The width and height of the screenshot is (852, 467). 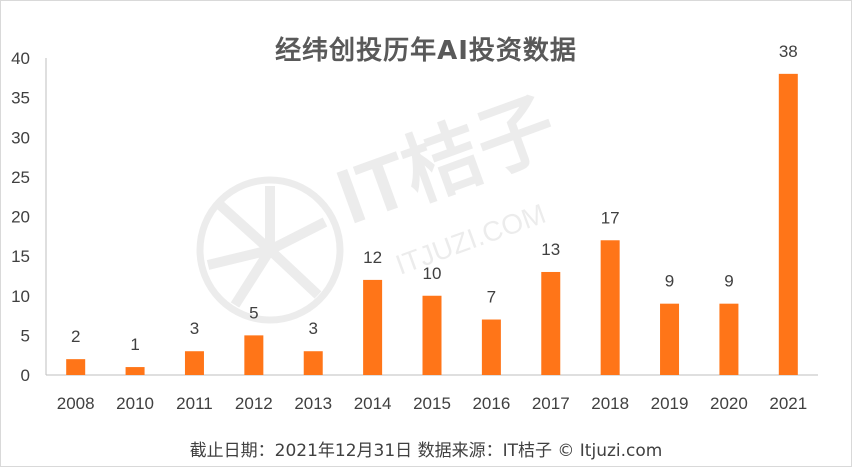 What do you see at coordinates (194, 403) in the screenshot?
I see `x-tick-label: 2011` at bounding box center [194, 403].